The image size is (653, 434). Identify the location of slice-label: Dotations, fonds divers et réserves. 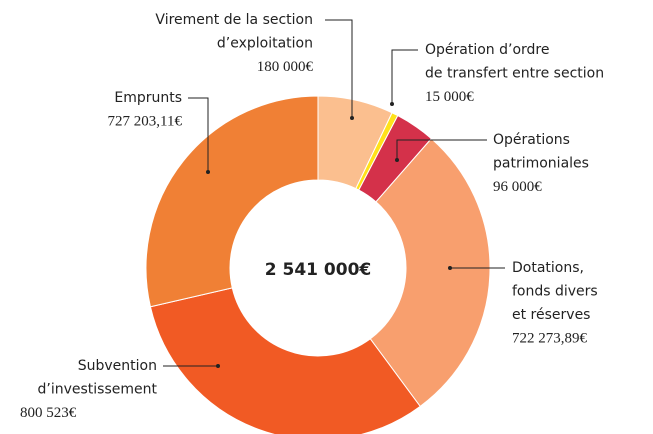
(555, 291).